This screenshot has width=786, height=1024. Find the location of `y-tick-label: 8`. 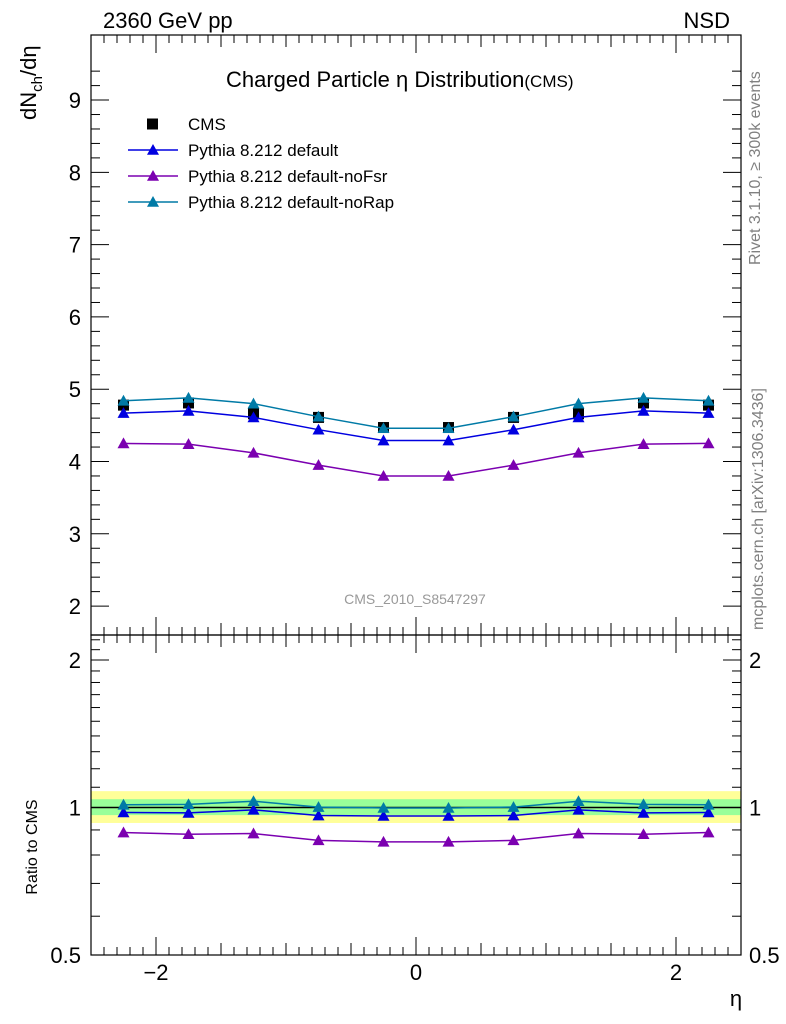

y-tick-label: 8 is located at coordinates (75, 172).